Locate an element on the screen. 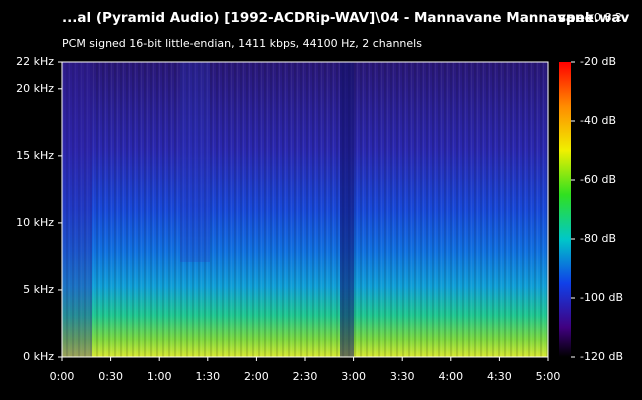 Image resolution: width=642 pixels, height=400 pixels. x-tick-label: 0:30 is located at coordinates (110, 376).